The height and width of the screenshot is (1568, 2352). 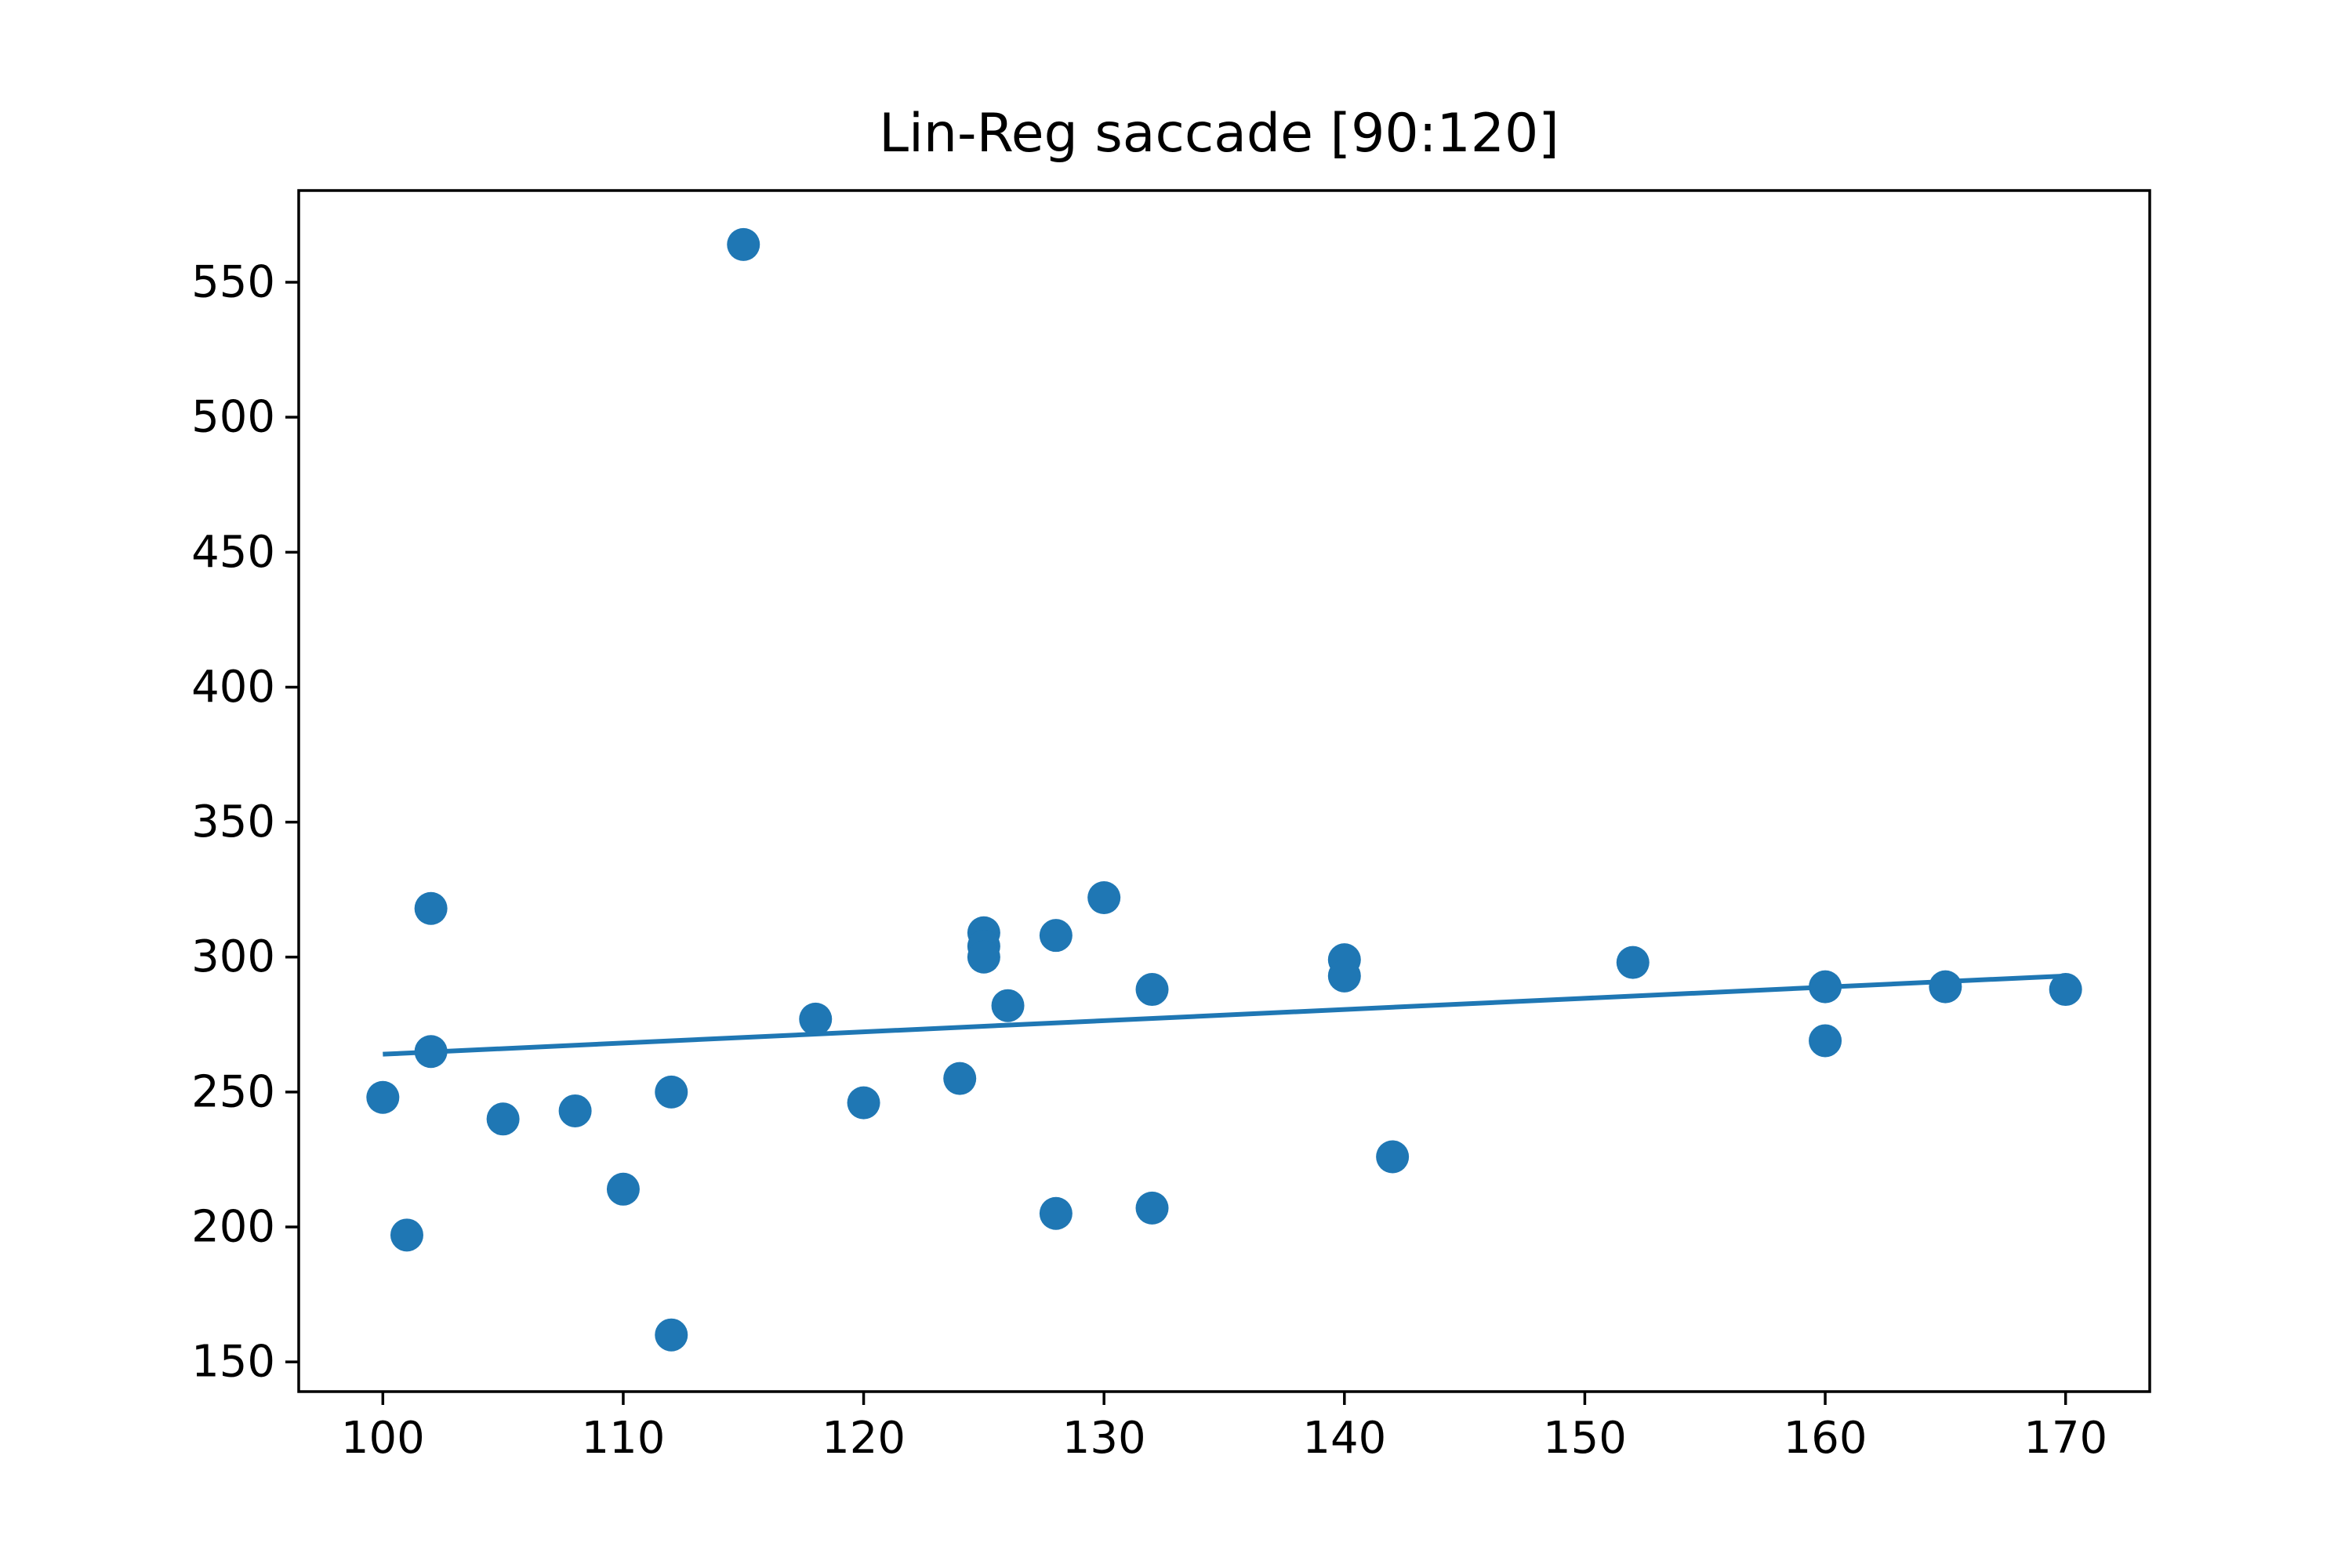 What do you see at coordinates (1585, 1438) in the screenshot?
I see `x-tick-label-150: 150` at bounding box center [1585, 1438].